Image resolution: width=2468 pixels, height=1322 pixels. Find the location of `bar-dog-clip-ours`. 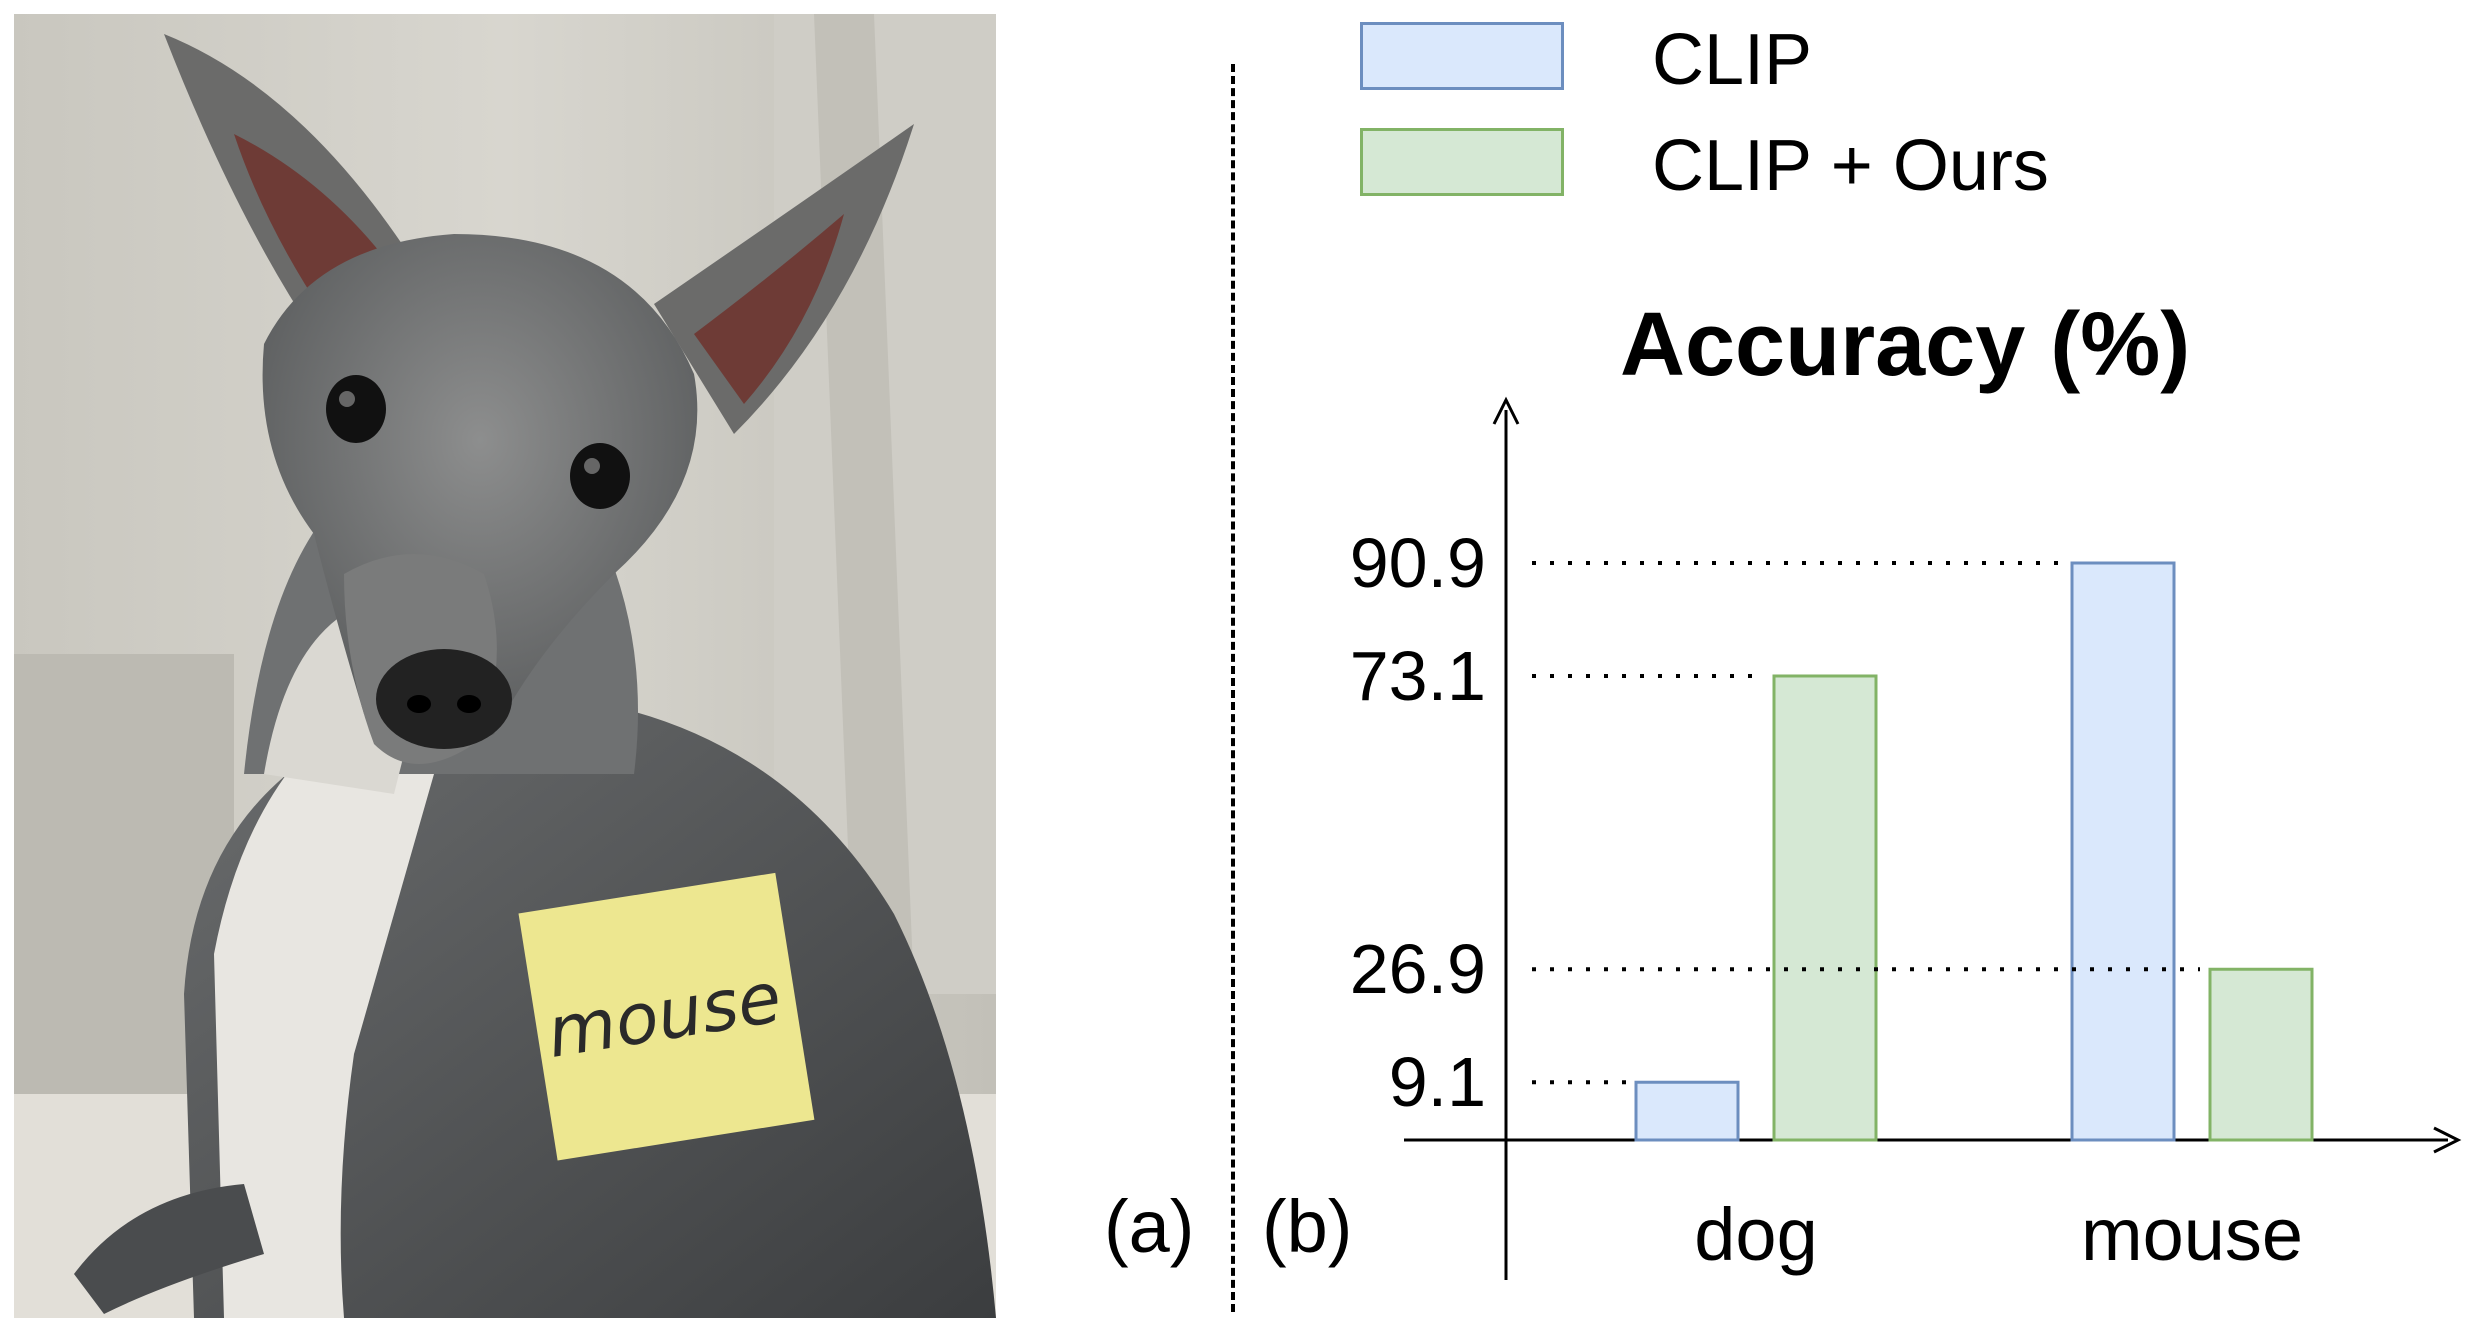

bar-dog-clip-ours is located at coordinates (1825, 908).